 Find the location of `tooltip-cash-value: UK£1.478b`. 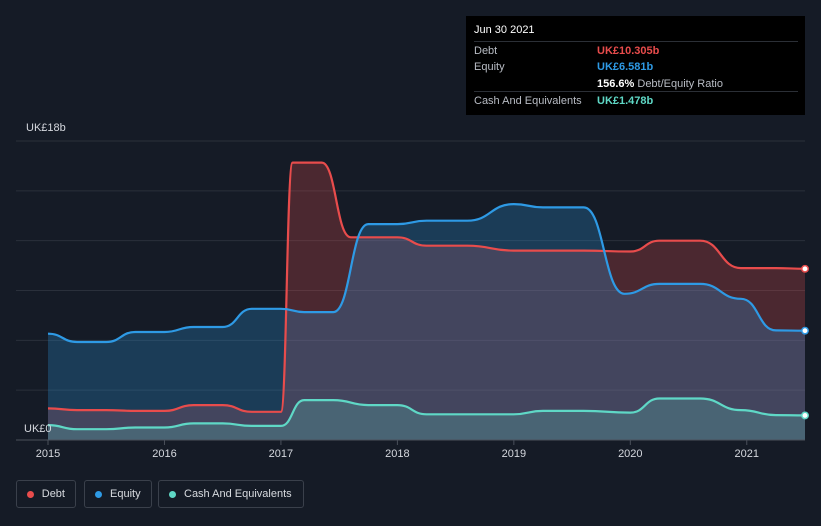

tooltip-cash-value: UK£1.478b is located at coordinates (625, 101).